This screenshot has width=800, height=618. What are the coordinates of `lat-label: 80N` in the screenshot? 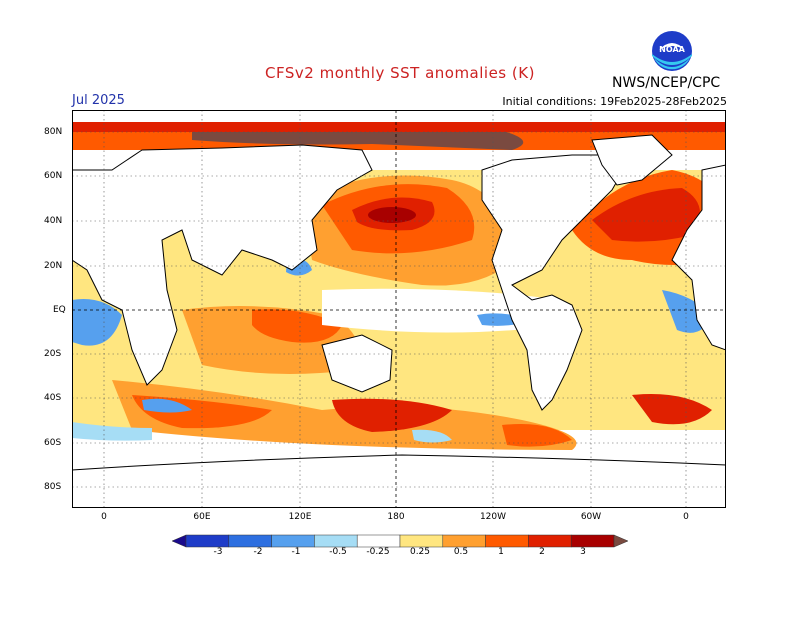 It's located at (53, 132).